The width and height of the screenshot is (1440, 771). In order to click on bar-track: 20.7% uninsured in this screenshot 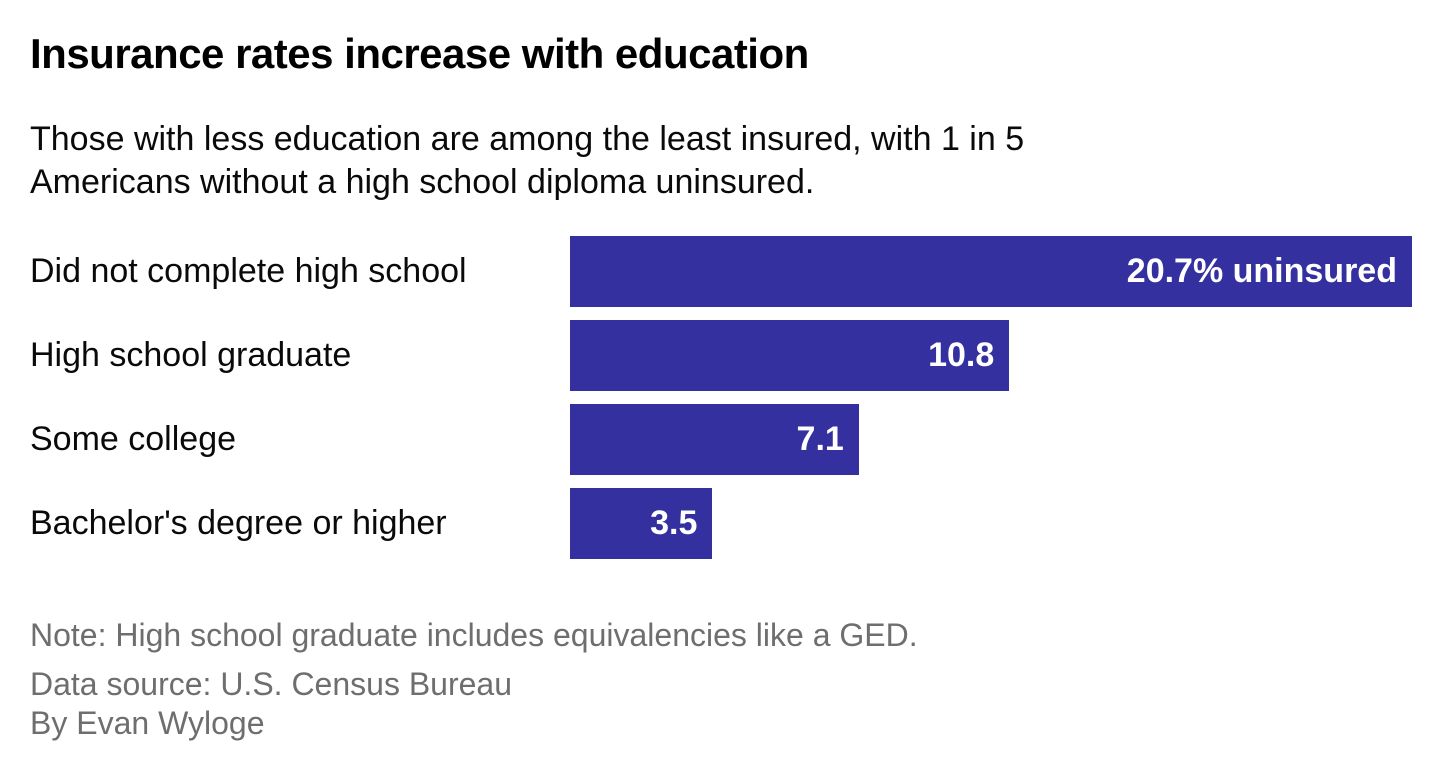, I will do `click(991, 271)`.